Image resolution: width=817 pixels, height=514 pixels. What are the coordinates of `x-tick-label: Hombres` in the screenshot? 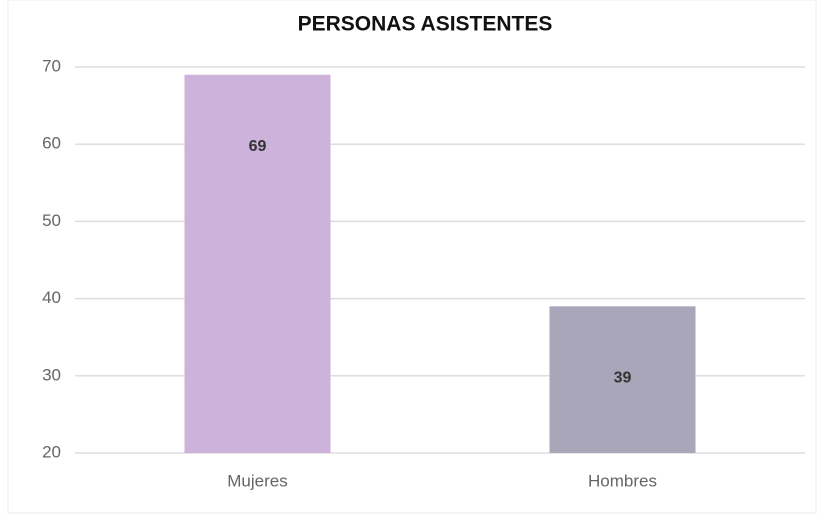 It's located at (622, 480).